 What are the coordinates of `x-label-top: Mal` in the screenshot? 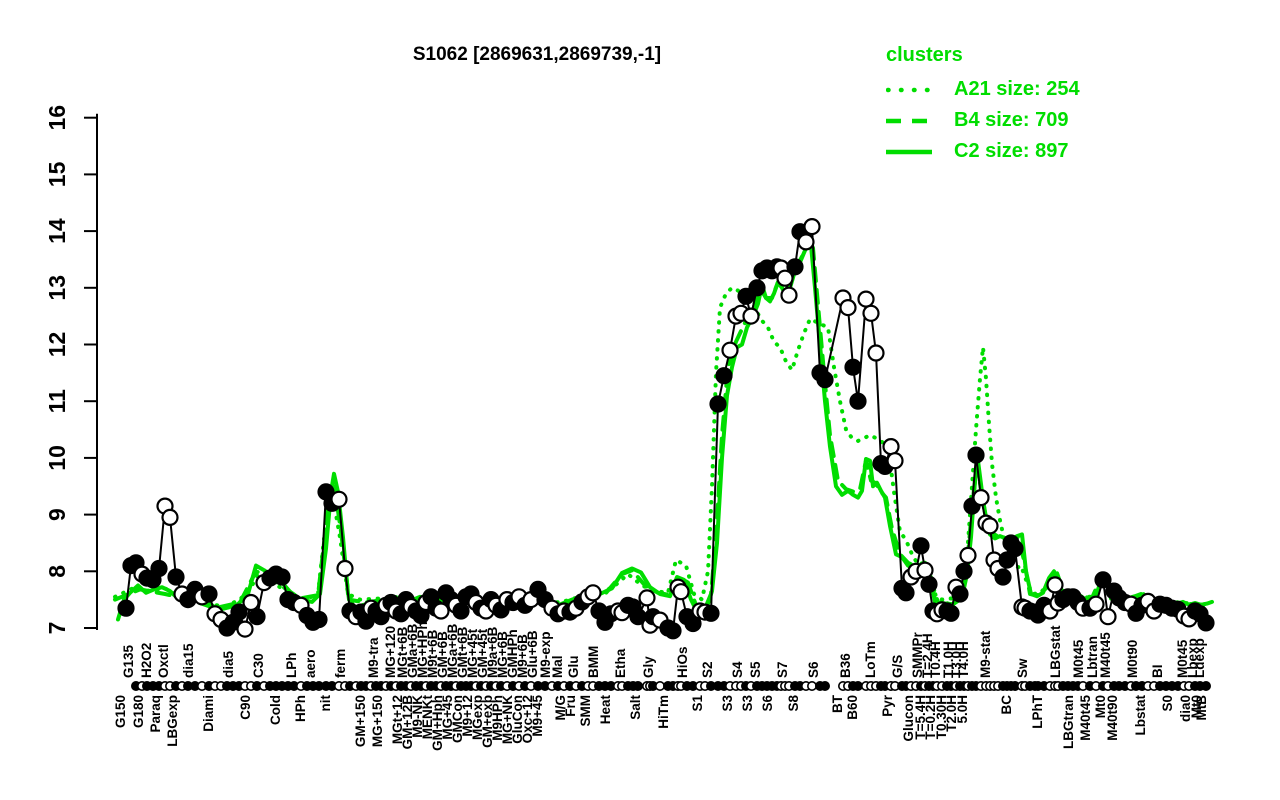 It's located at (557, 666).